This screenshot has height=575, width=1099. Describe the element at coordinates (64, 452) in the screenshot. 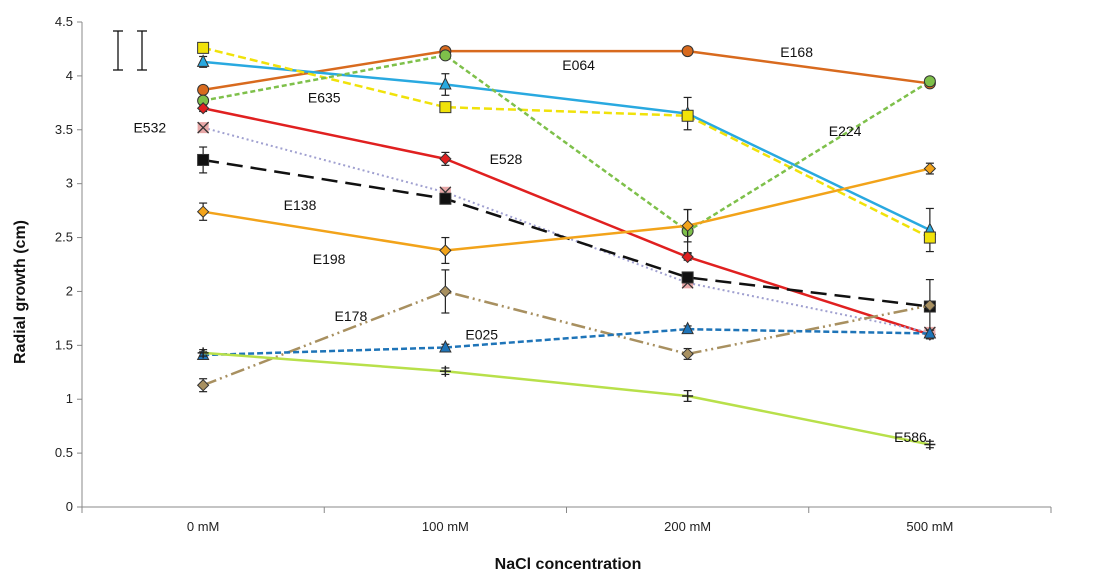

I see `y-tick-label: 0.5` at that location.